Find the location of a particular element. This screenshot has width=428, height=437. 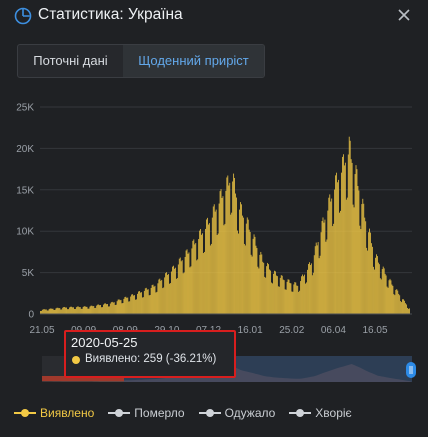

y-tick-label: 0 is located at coordinates (31, 315).